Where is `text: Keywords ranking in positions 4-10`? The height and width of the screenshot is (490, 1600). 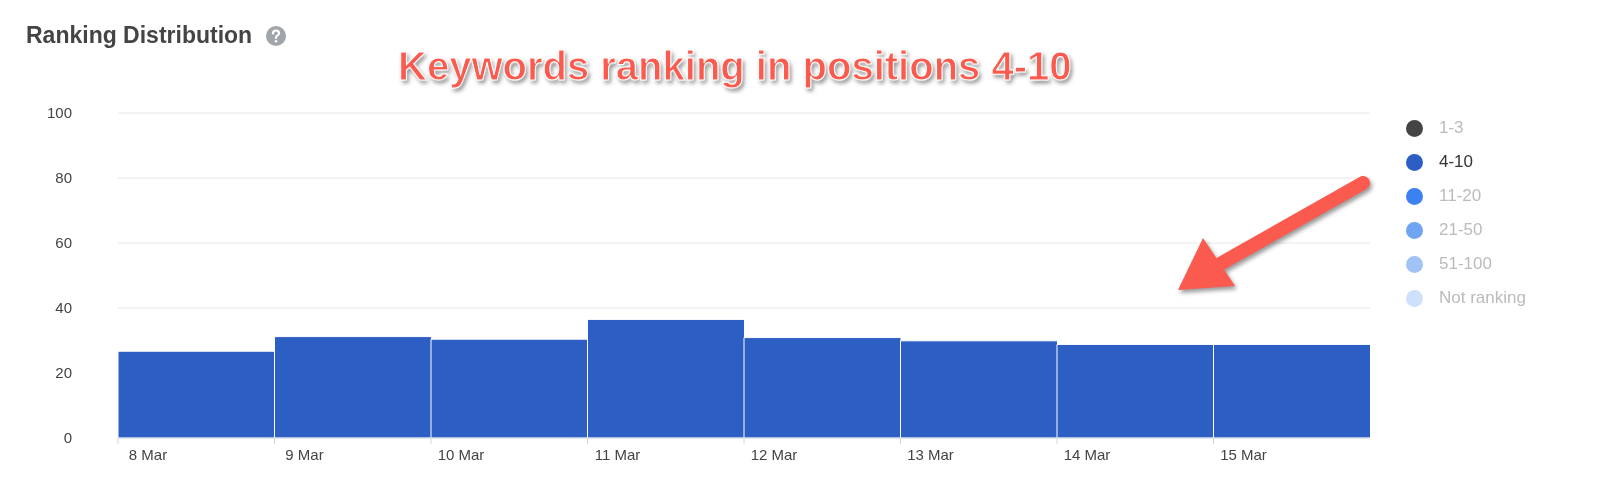
text: Keywords ranking in positions 4-10 is located at coordinates (735, 66).